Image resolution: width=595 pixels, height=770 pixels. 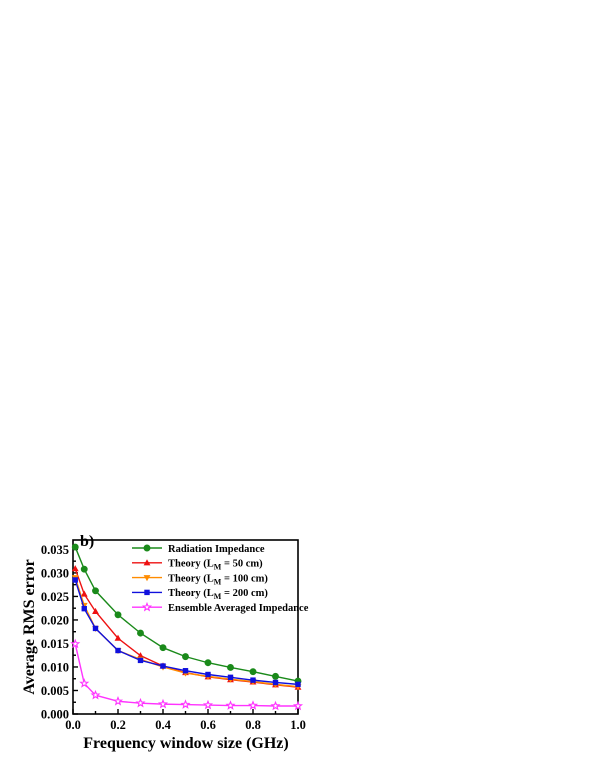 What do you see at coordinates (218, 579) in the screenshot?
I see `legend-label: Theory (LM = 100 cm)` at bounding box center [218, 579].